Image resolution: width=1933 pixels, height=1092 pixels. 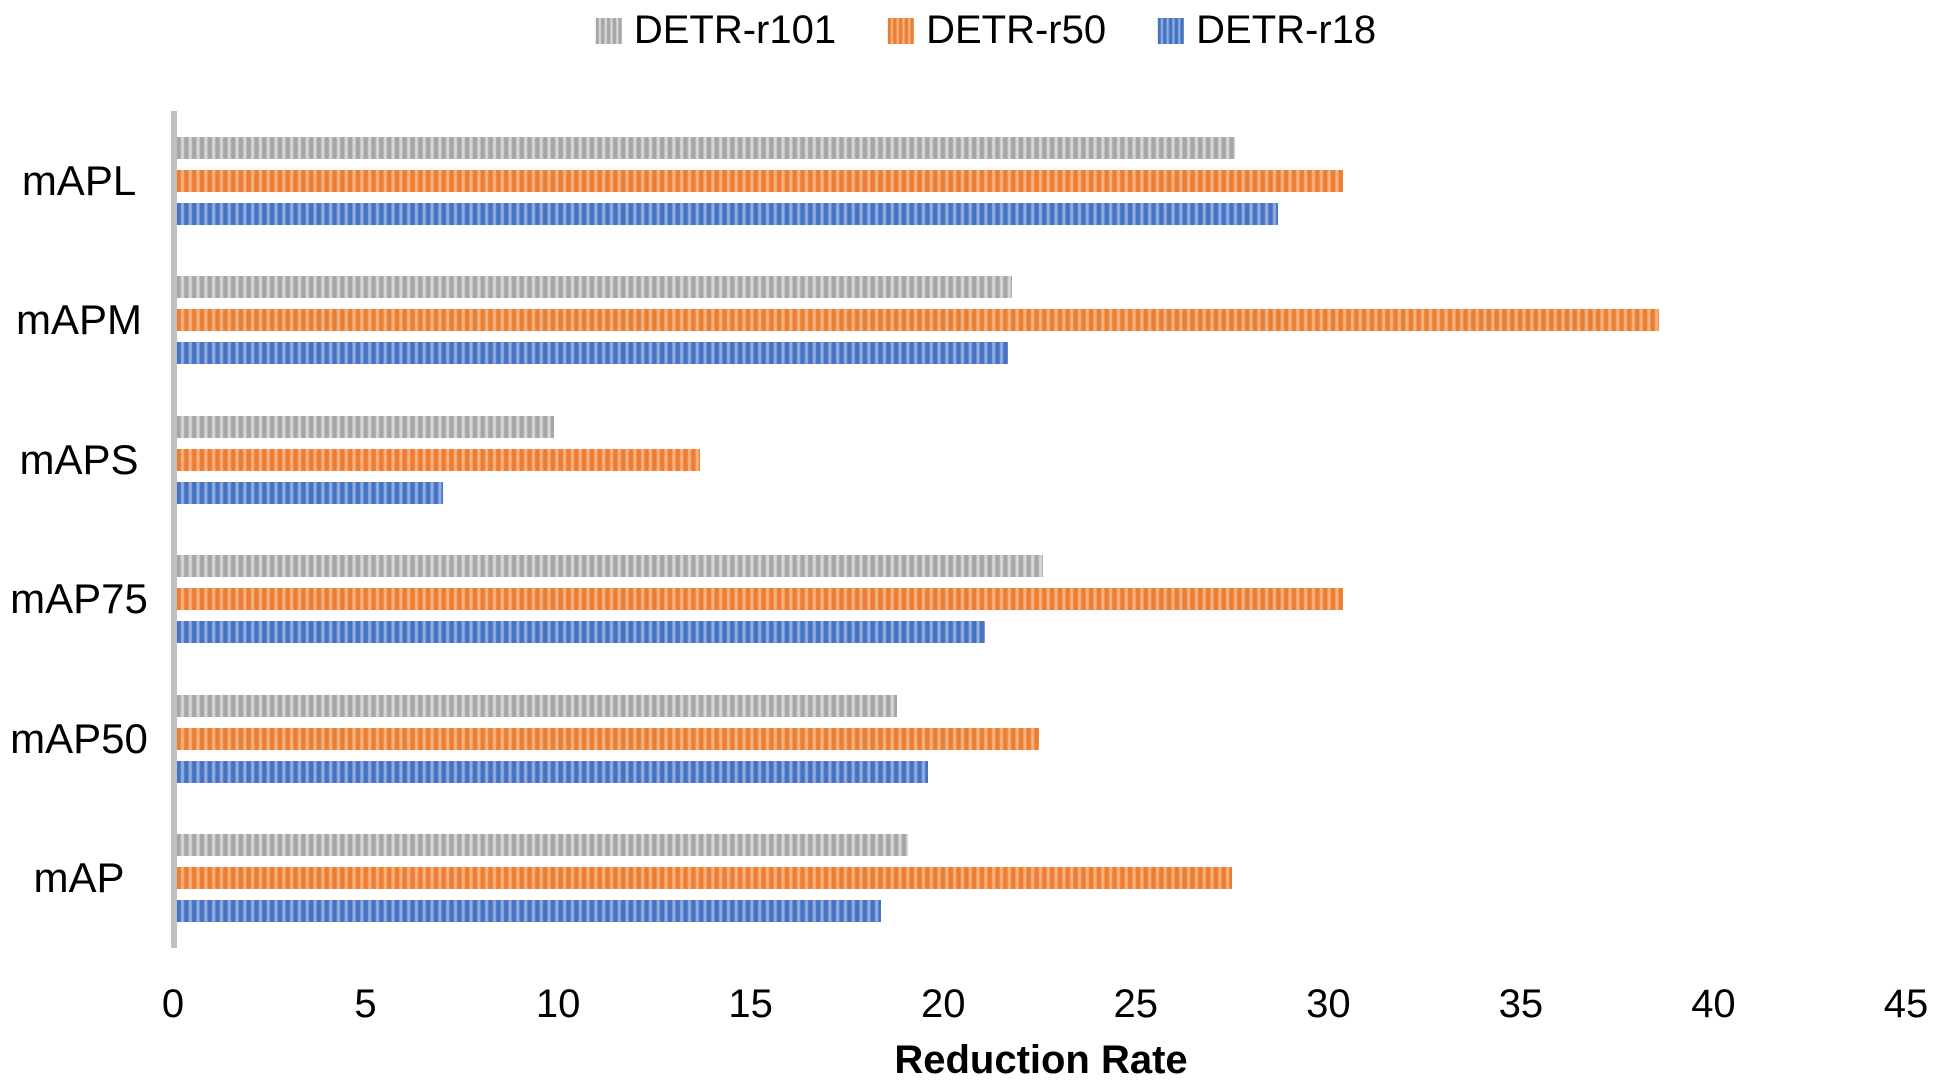 I want to click on legend-item-detr-r18: DETR-r18, so click(x=1267, y=30).